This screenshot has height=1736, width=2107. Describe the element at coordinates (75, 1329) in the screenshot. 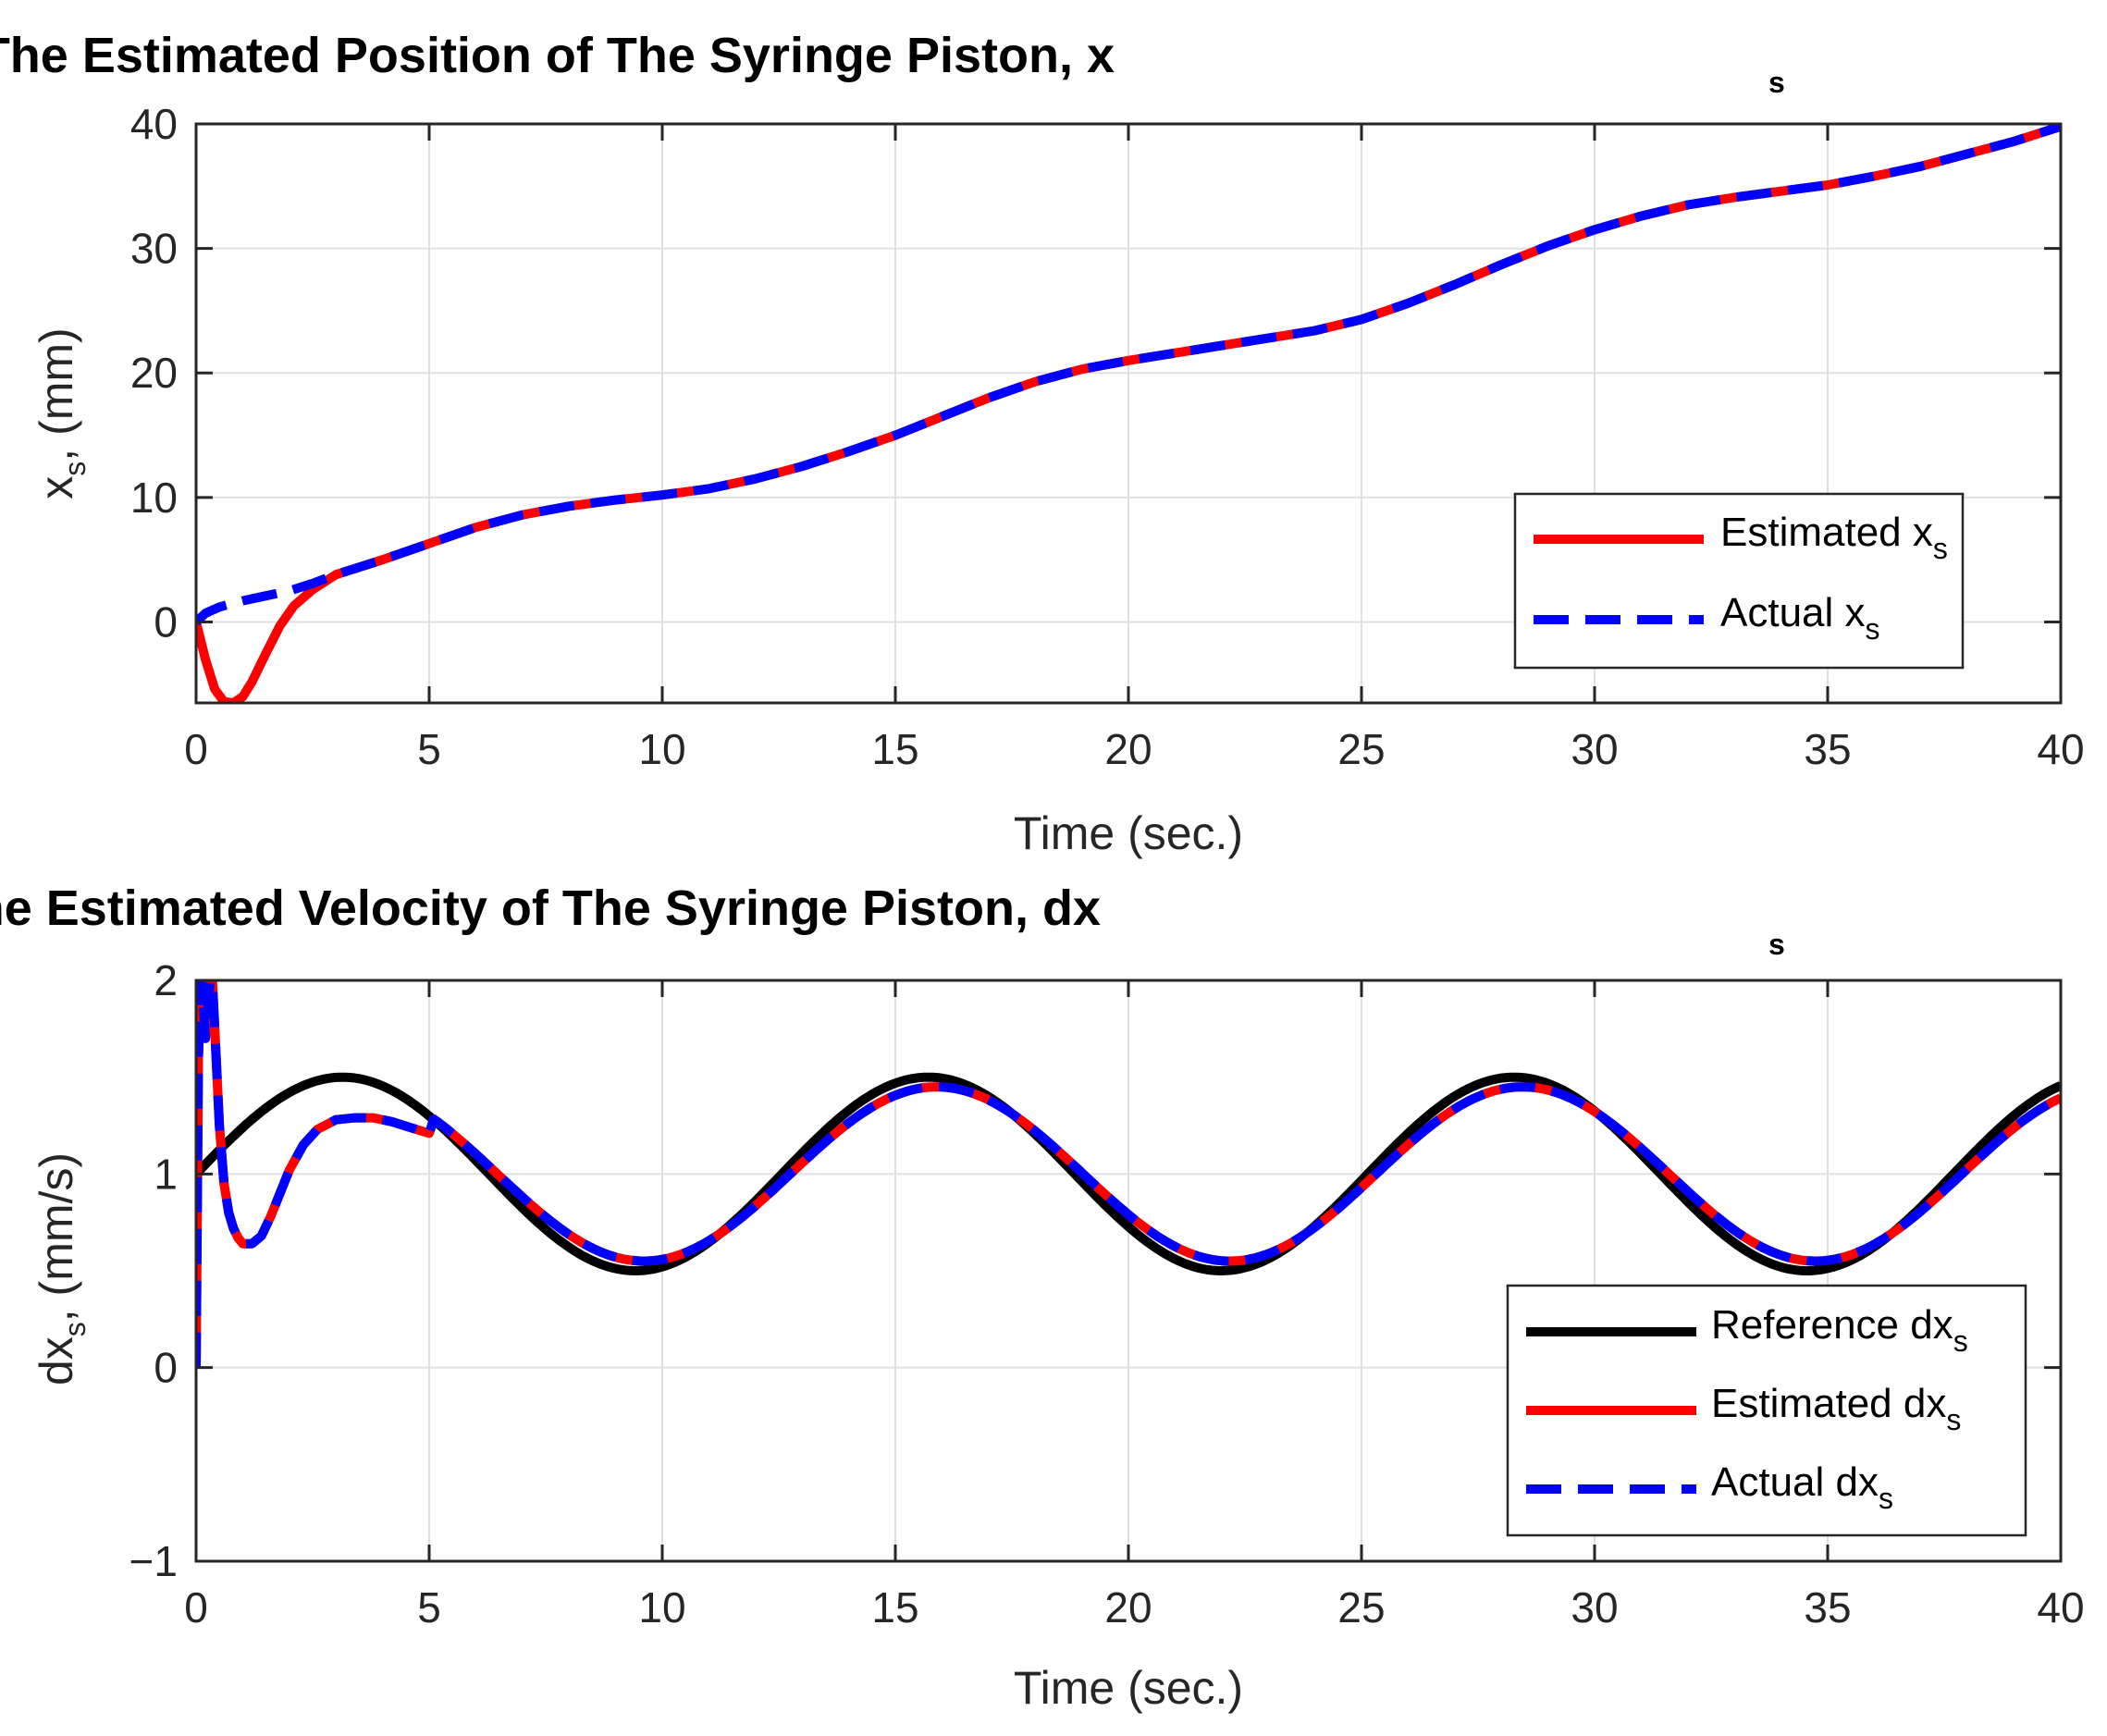

I see `velocity-ylabel-sub: s` at that location.